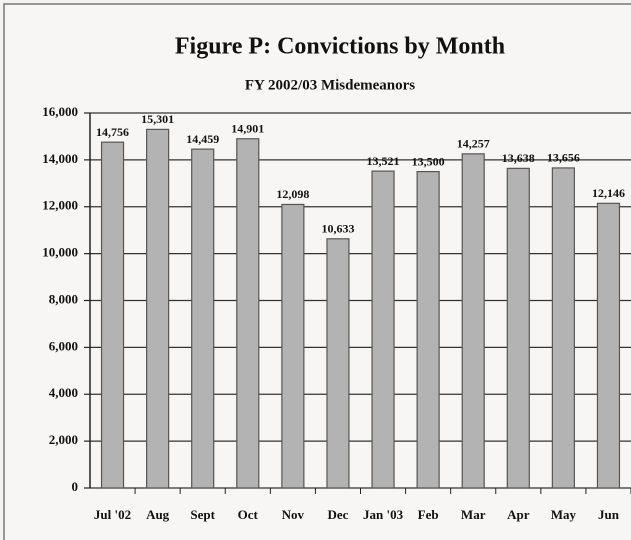 The image size is (631, 540). I want to click on x-tick-label: Dec, so click(337, 514).